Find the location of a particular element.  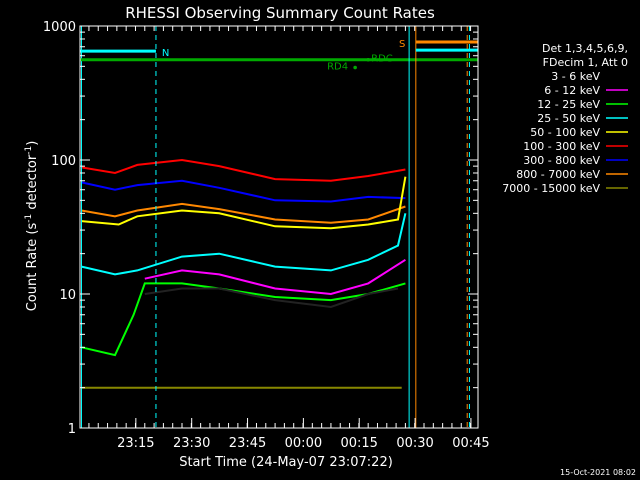

x-axis-label: Start Time (24-May-07 23:07:22) is located at coordinates (286, 462).